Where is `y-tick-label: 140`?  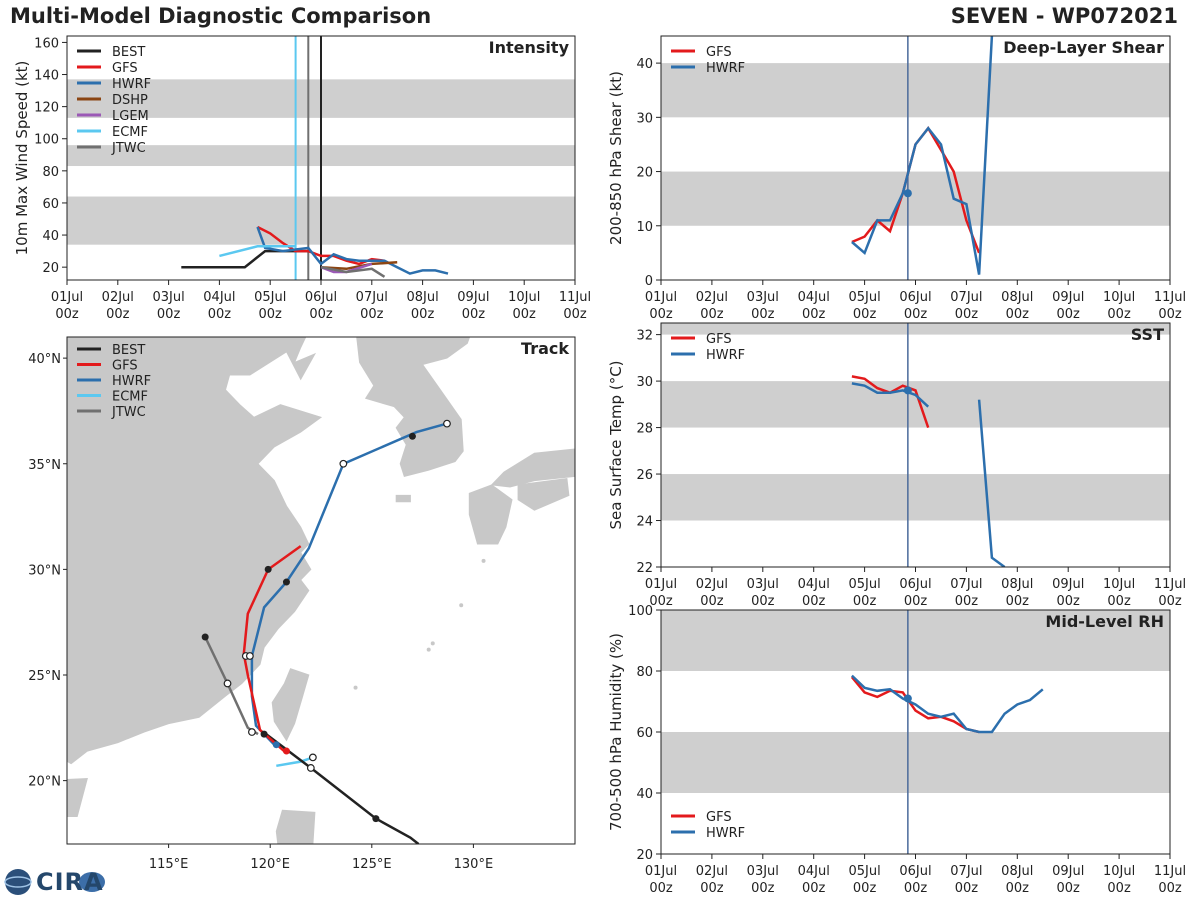 y-tick-label: 140 is located at coordinates (46, 76).